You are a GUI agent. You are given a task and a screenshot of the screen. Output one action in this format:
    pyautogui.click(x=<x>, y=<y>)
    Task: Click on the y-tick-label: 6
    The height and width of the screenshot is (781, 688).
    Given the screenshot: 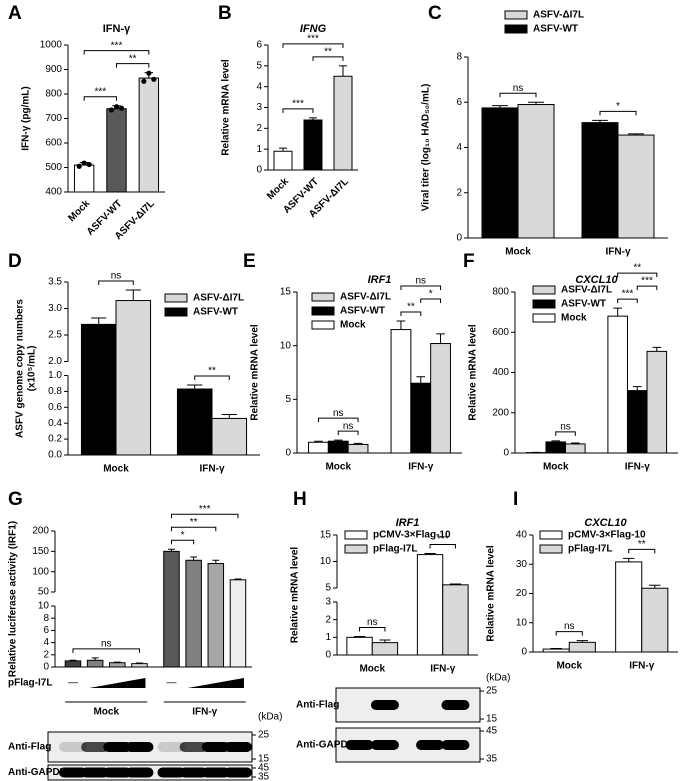 What is the action you would take?
    pyautogui.click(x=459, y=102)
    